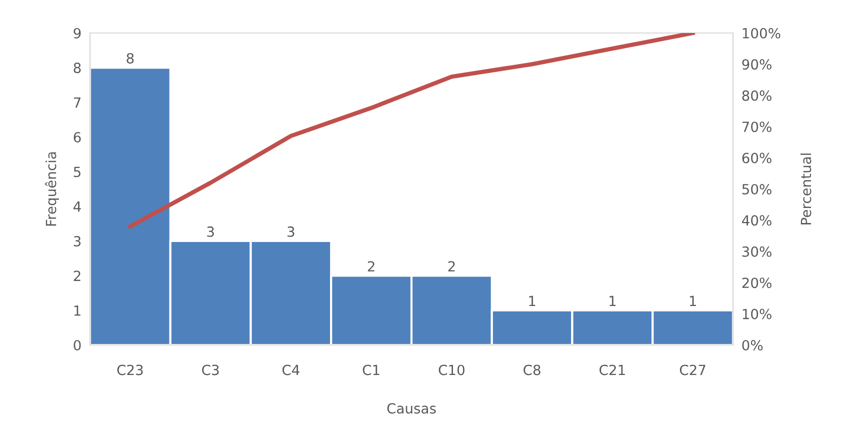  What do you see at coordinates (451, 370) in the screenshot?
I see `x-tick-label: C10` at bounding box center [451, 370].